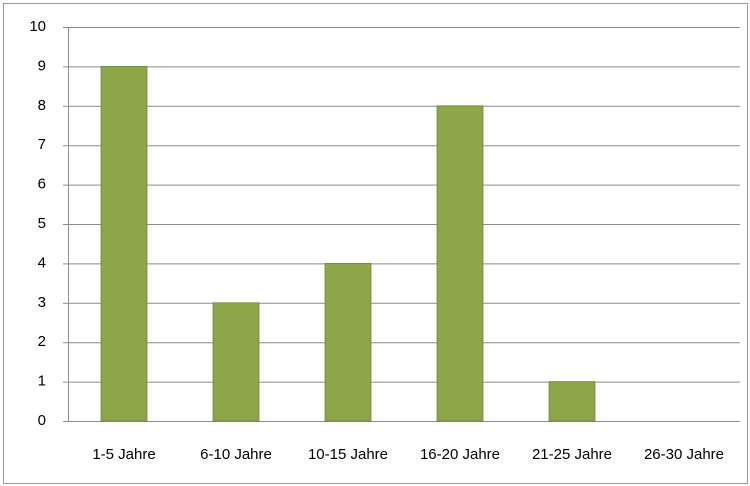  Describe the element at coordinates (42, 184) in the screenshot. I see `y-tick-label: 6` at that location.